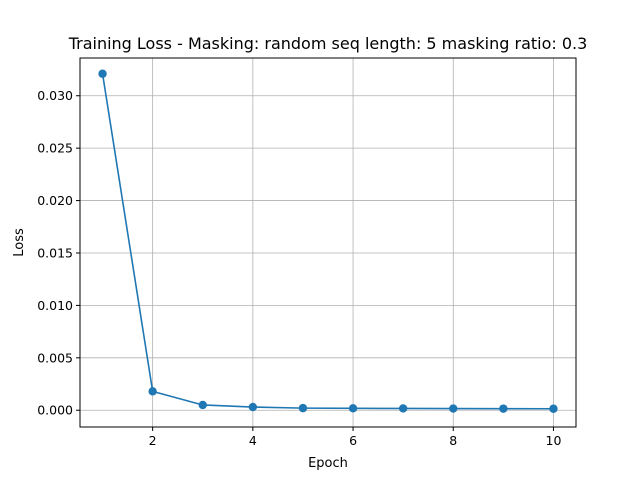 Image resolution: width=640 pixels, height=480 pixels. I want to click on y-tick-label: 0.005, so click(55, 357).